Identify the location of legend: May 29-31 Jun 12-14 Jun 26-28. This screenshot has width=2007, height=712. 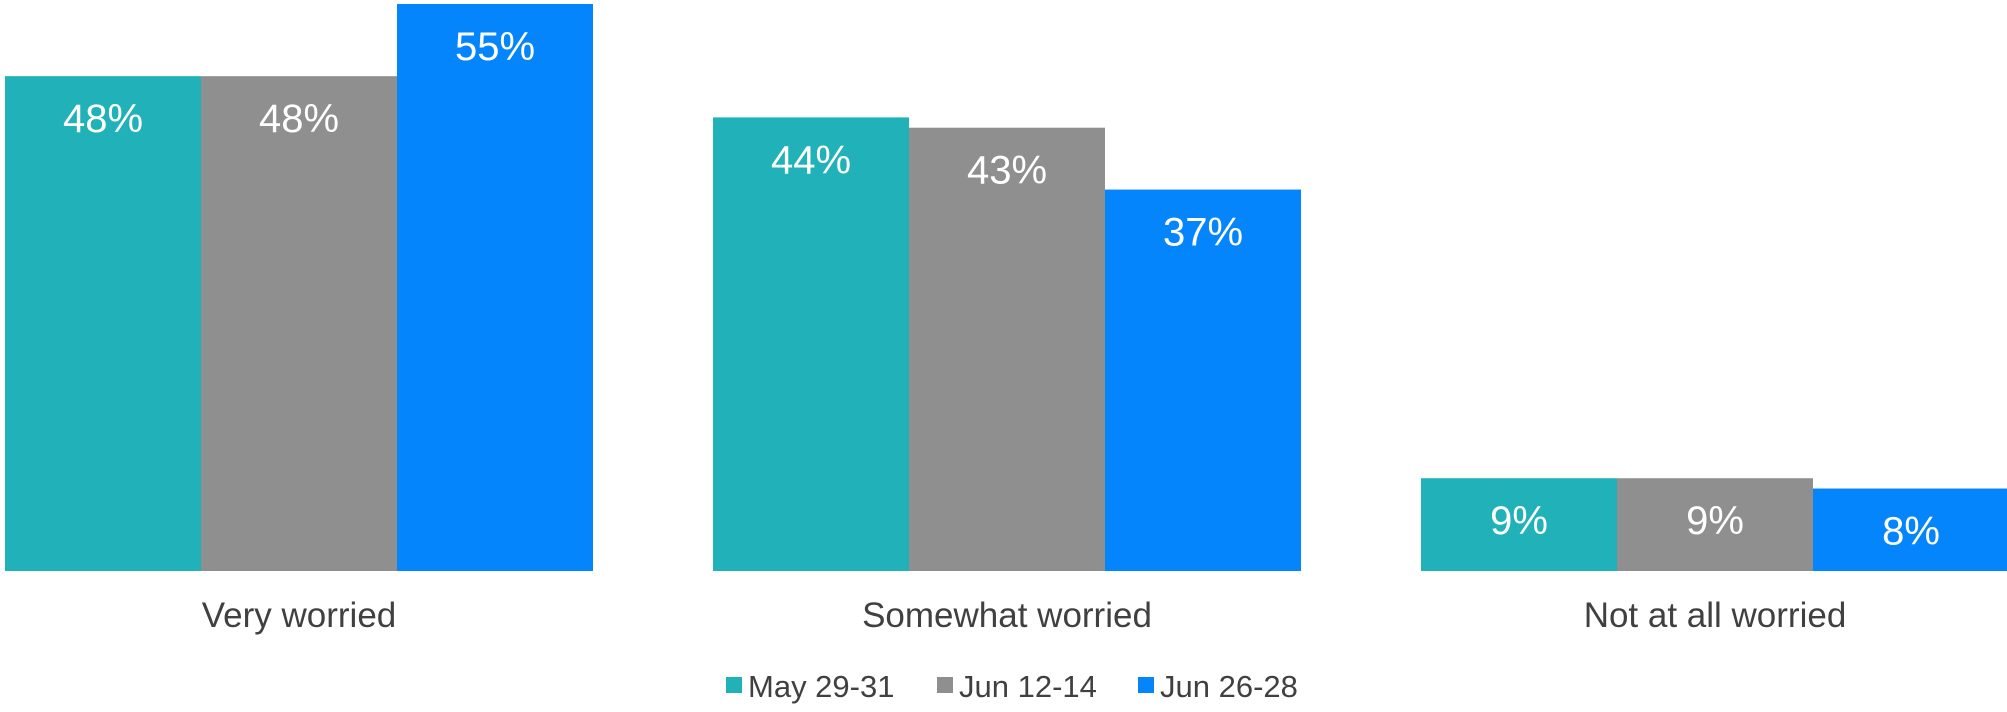
(1012, 686).